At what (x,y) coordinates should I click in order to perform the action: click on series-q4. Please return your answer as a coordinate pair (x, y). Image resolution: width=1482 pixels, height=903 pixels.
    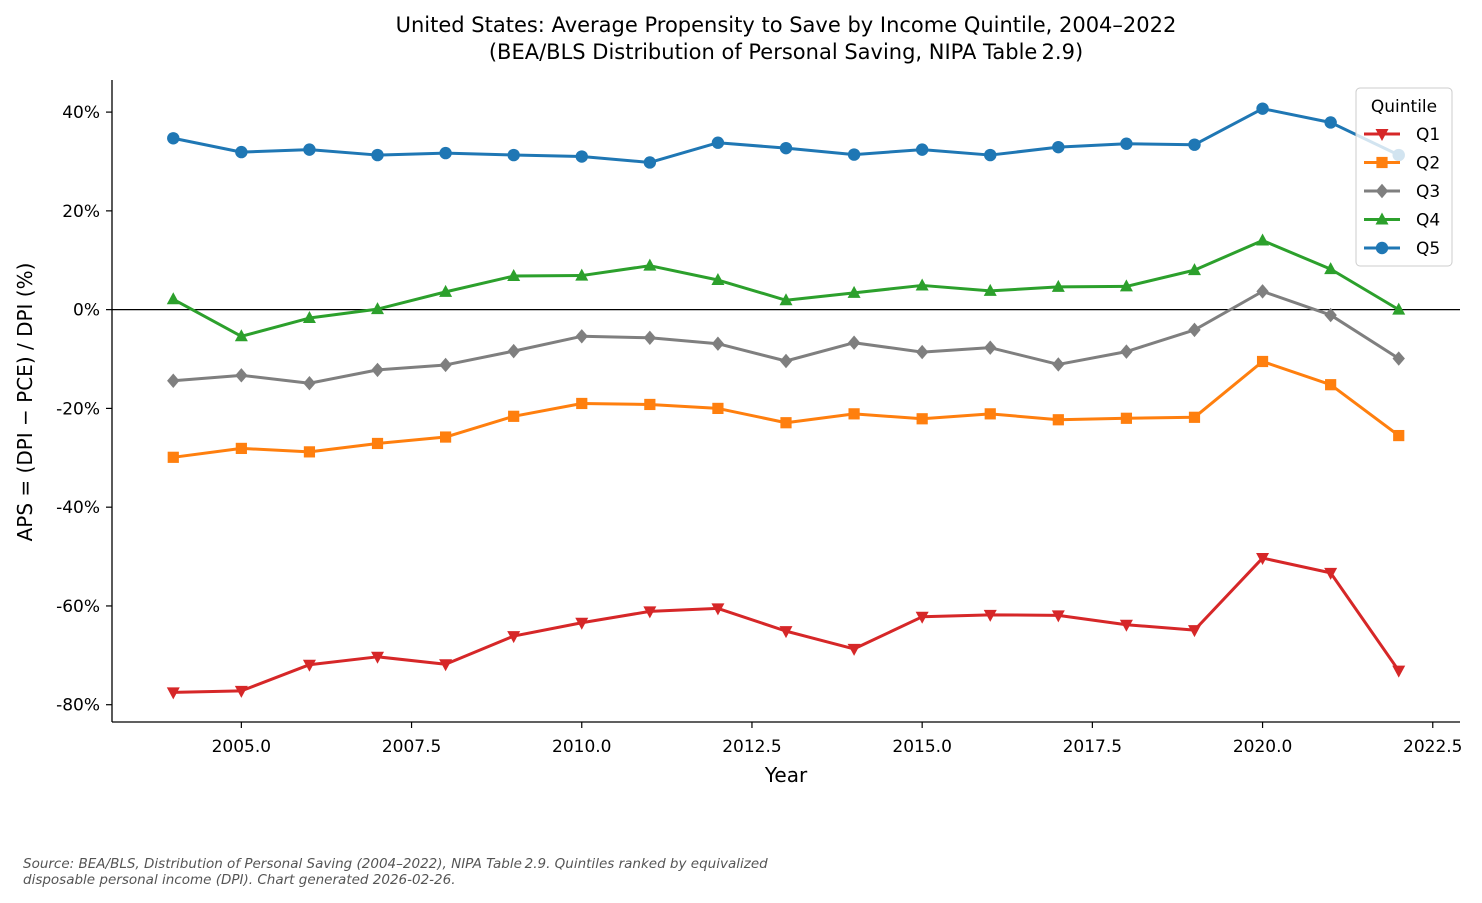
    Looking at the image, I should click on (786, 287).